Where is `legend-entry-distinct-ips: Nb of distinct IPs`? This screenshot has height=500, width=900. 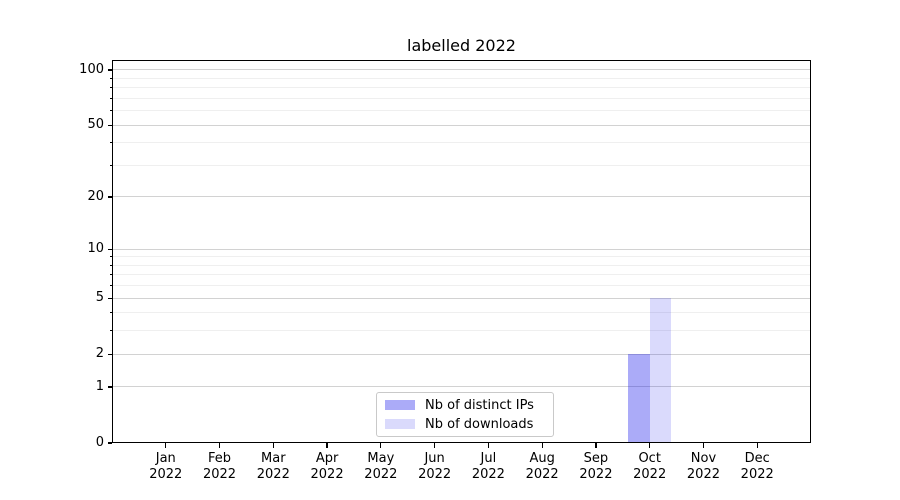
legend-entry-distinct-ips: Nb of distinct IPs is located at coordinates (469, 405).